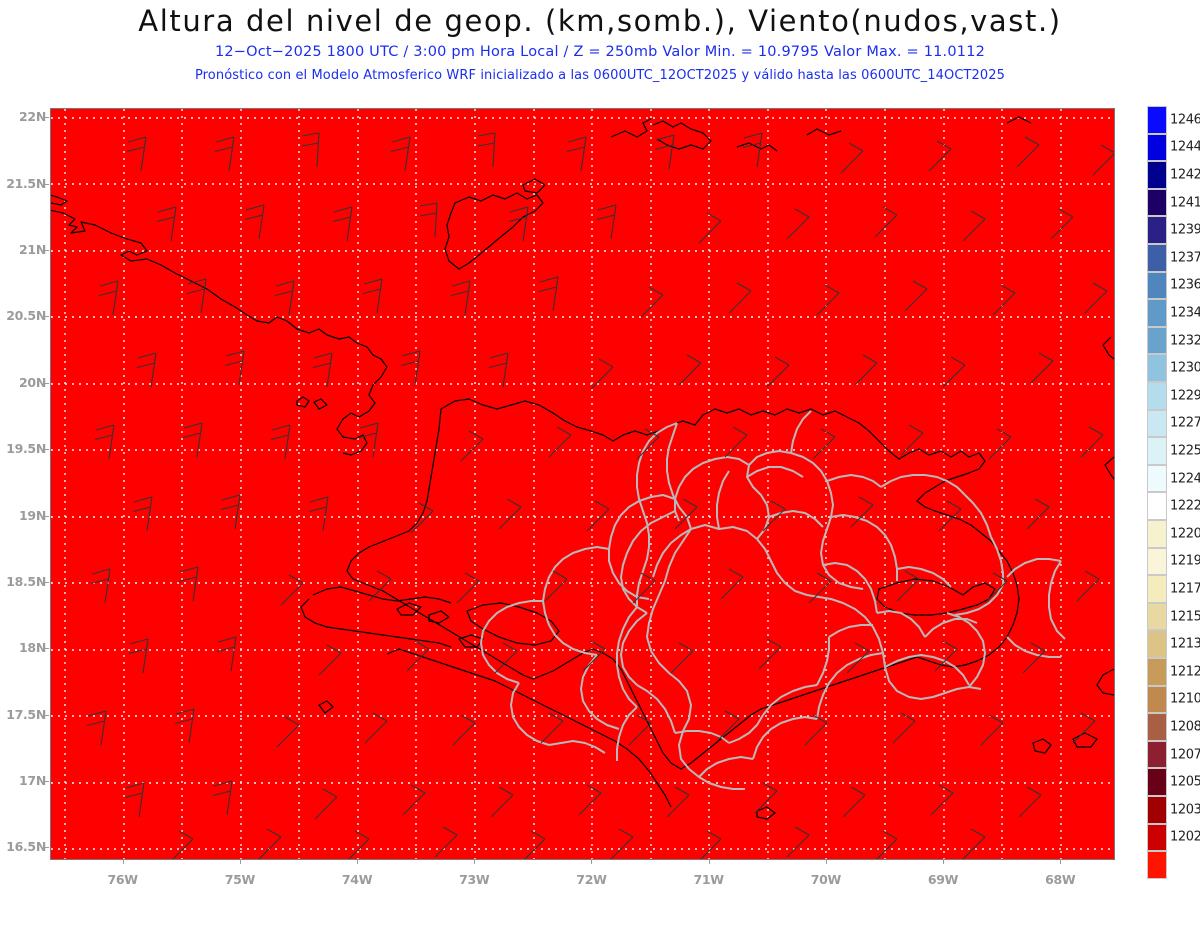  Describe the element at coordinates (240, 879) in the screenshot. I see `x-axis-label: 75W` at that location.